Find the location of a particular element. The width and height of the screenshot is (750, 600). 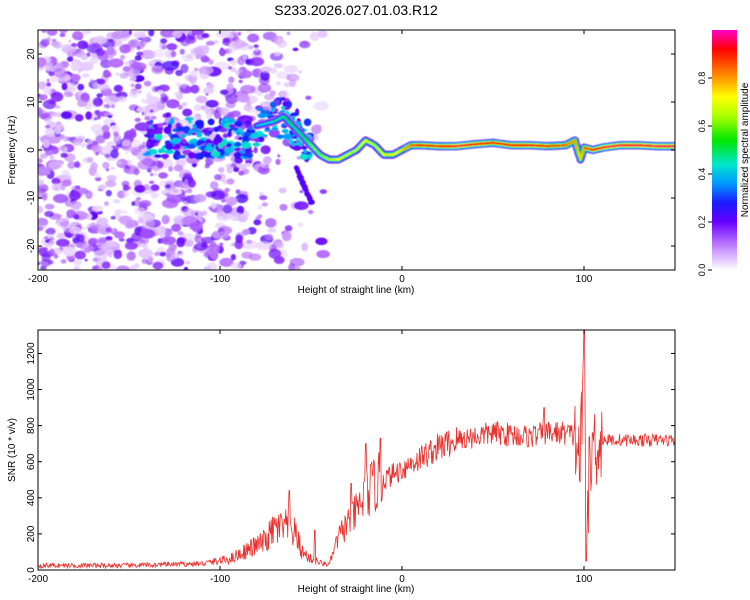

spectrogram-y-tick-label: -20 is located at coordinates (31, 245).